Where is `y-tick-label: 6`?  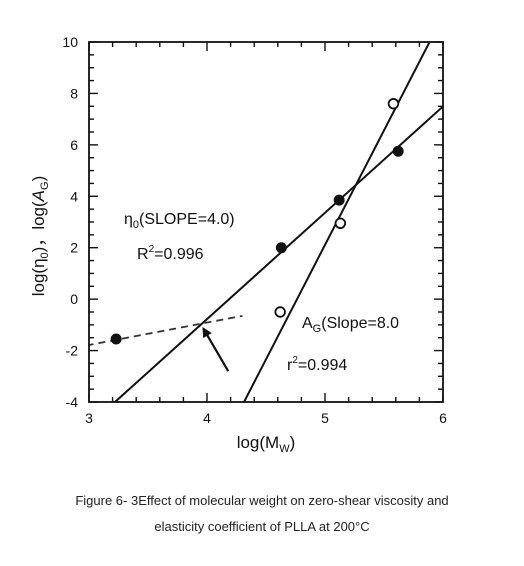 y-tick-label: 6 is located at coordinates (74, 145).